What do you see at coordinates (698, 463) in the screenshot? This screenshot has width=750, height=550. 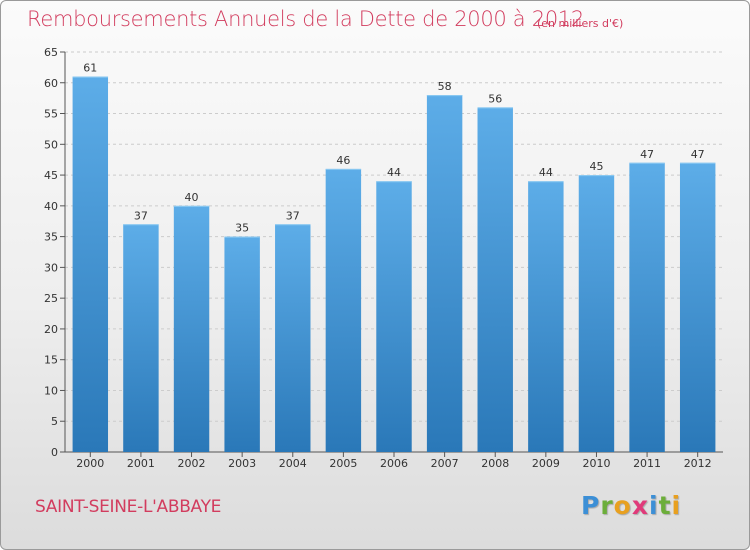 I see `x-tick-label: 2012` at bounding box center [698, 463].